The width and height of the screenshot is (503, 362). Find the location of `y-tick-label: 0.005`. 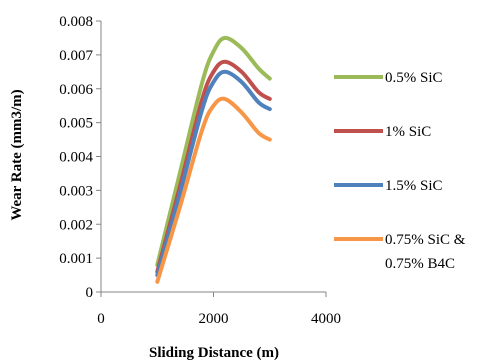

y-tick-label: 0.005 is located at coordinates (76, 124).